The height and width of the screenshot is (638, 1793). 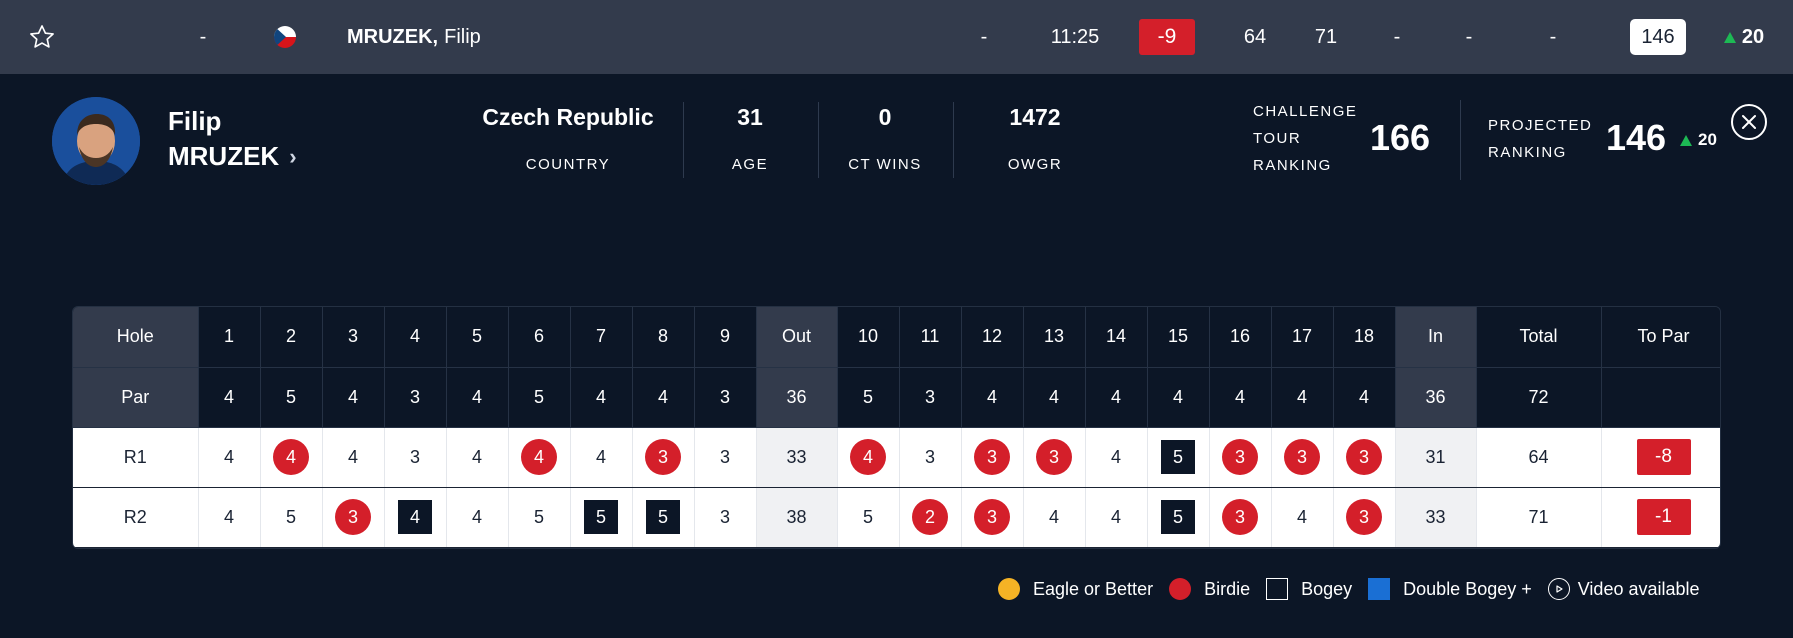 What do you see at coordinates (601, 337) in the screenshot?
I see `hole-header: 7` at bounding box center [601, 337].